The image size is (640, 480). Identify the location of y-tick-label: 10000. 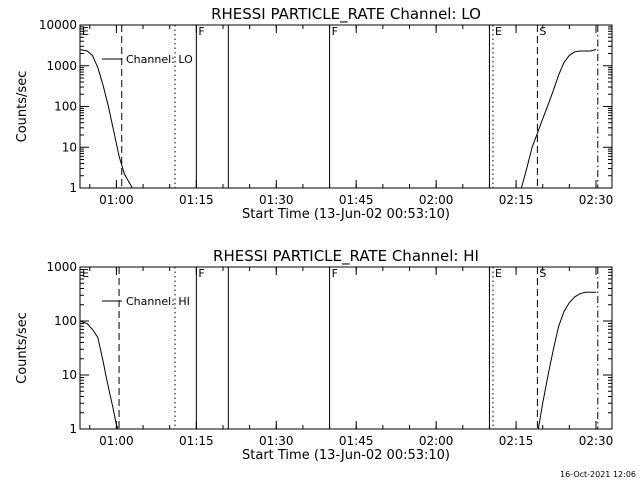
(58, 25).